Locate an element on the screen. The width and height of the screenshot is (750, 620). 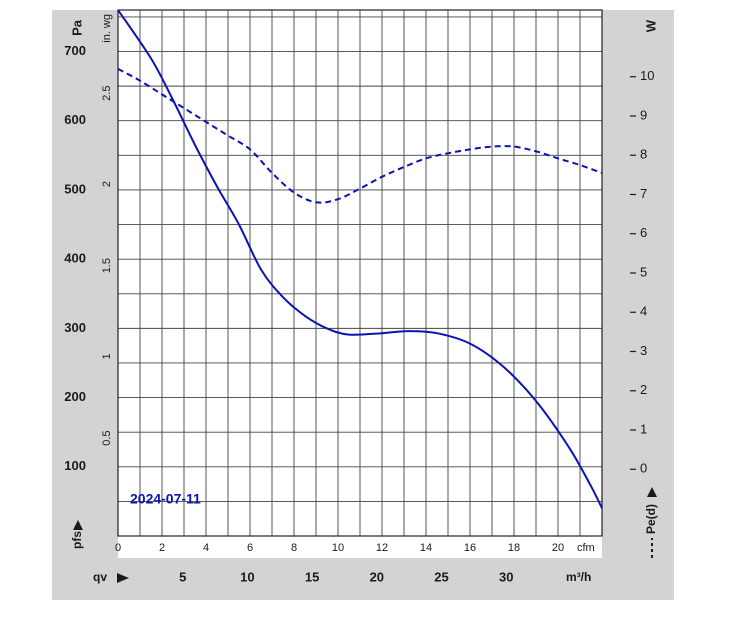
left-axis-panel is located at coordinates (85, 305).